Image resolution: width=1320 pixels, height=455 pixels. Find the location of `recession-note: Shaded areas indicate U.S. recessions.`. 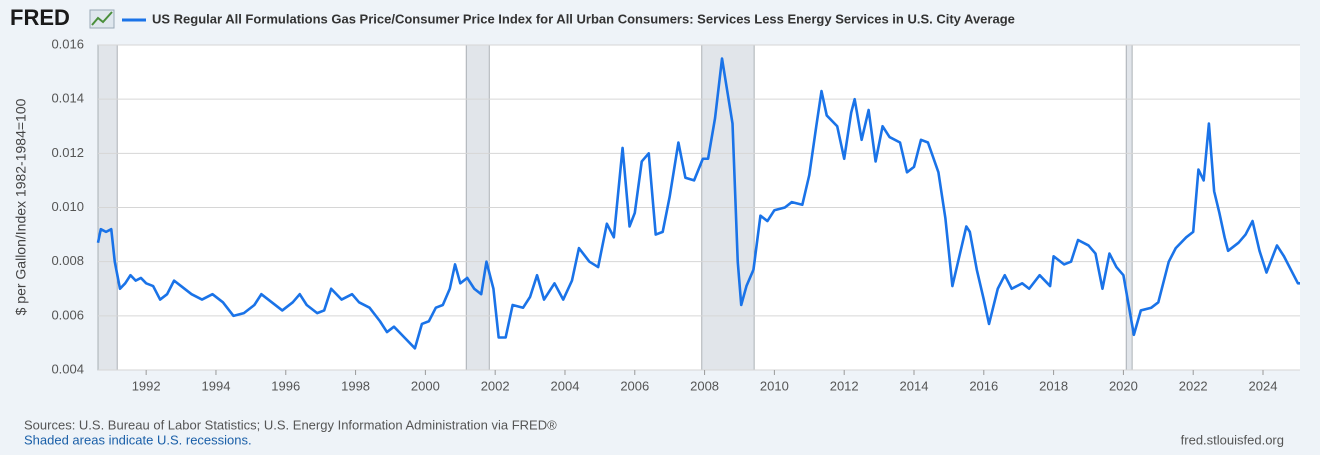

recession-note: Shaded areas indicate U.S. recessions. is located at coordinates (138, 439).